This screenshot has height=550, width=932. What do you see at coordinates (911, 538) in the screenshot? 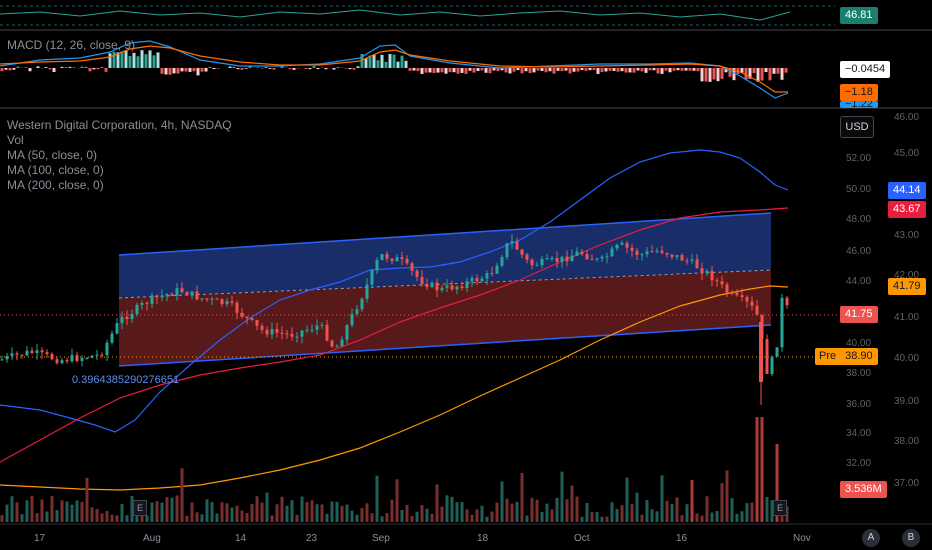
I see `b-button: B` at bounding box center [911, 538].